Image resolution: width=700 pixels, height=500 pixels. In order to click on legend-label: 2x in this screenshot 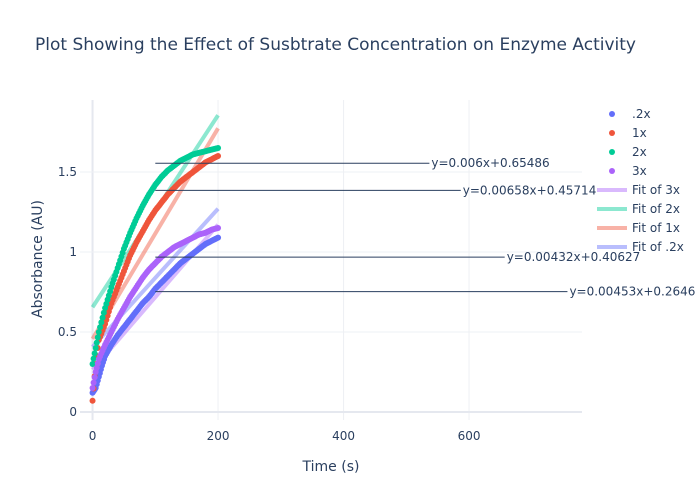, I will do `click(639, 152)`.